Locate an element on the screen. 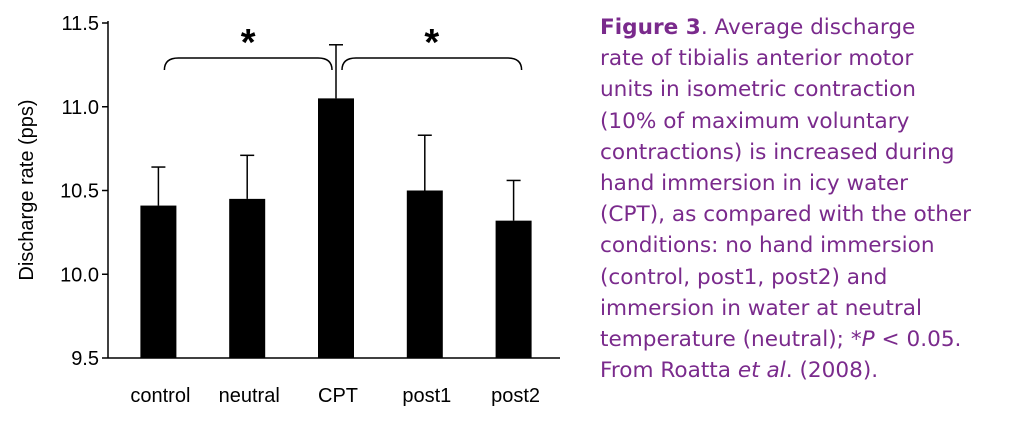 This screenshot has height=432, width=1020. caption-line: (CPT), as compared with the other is located at coordinates (786, 215).